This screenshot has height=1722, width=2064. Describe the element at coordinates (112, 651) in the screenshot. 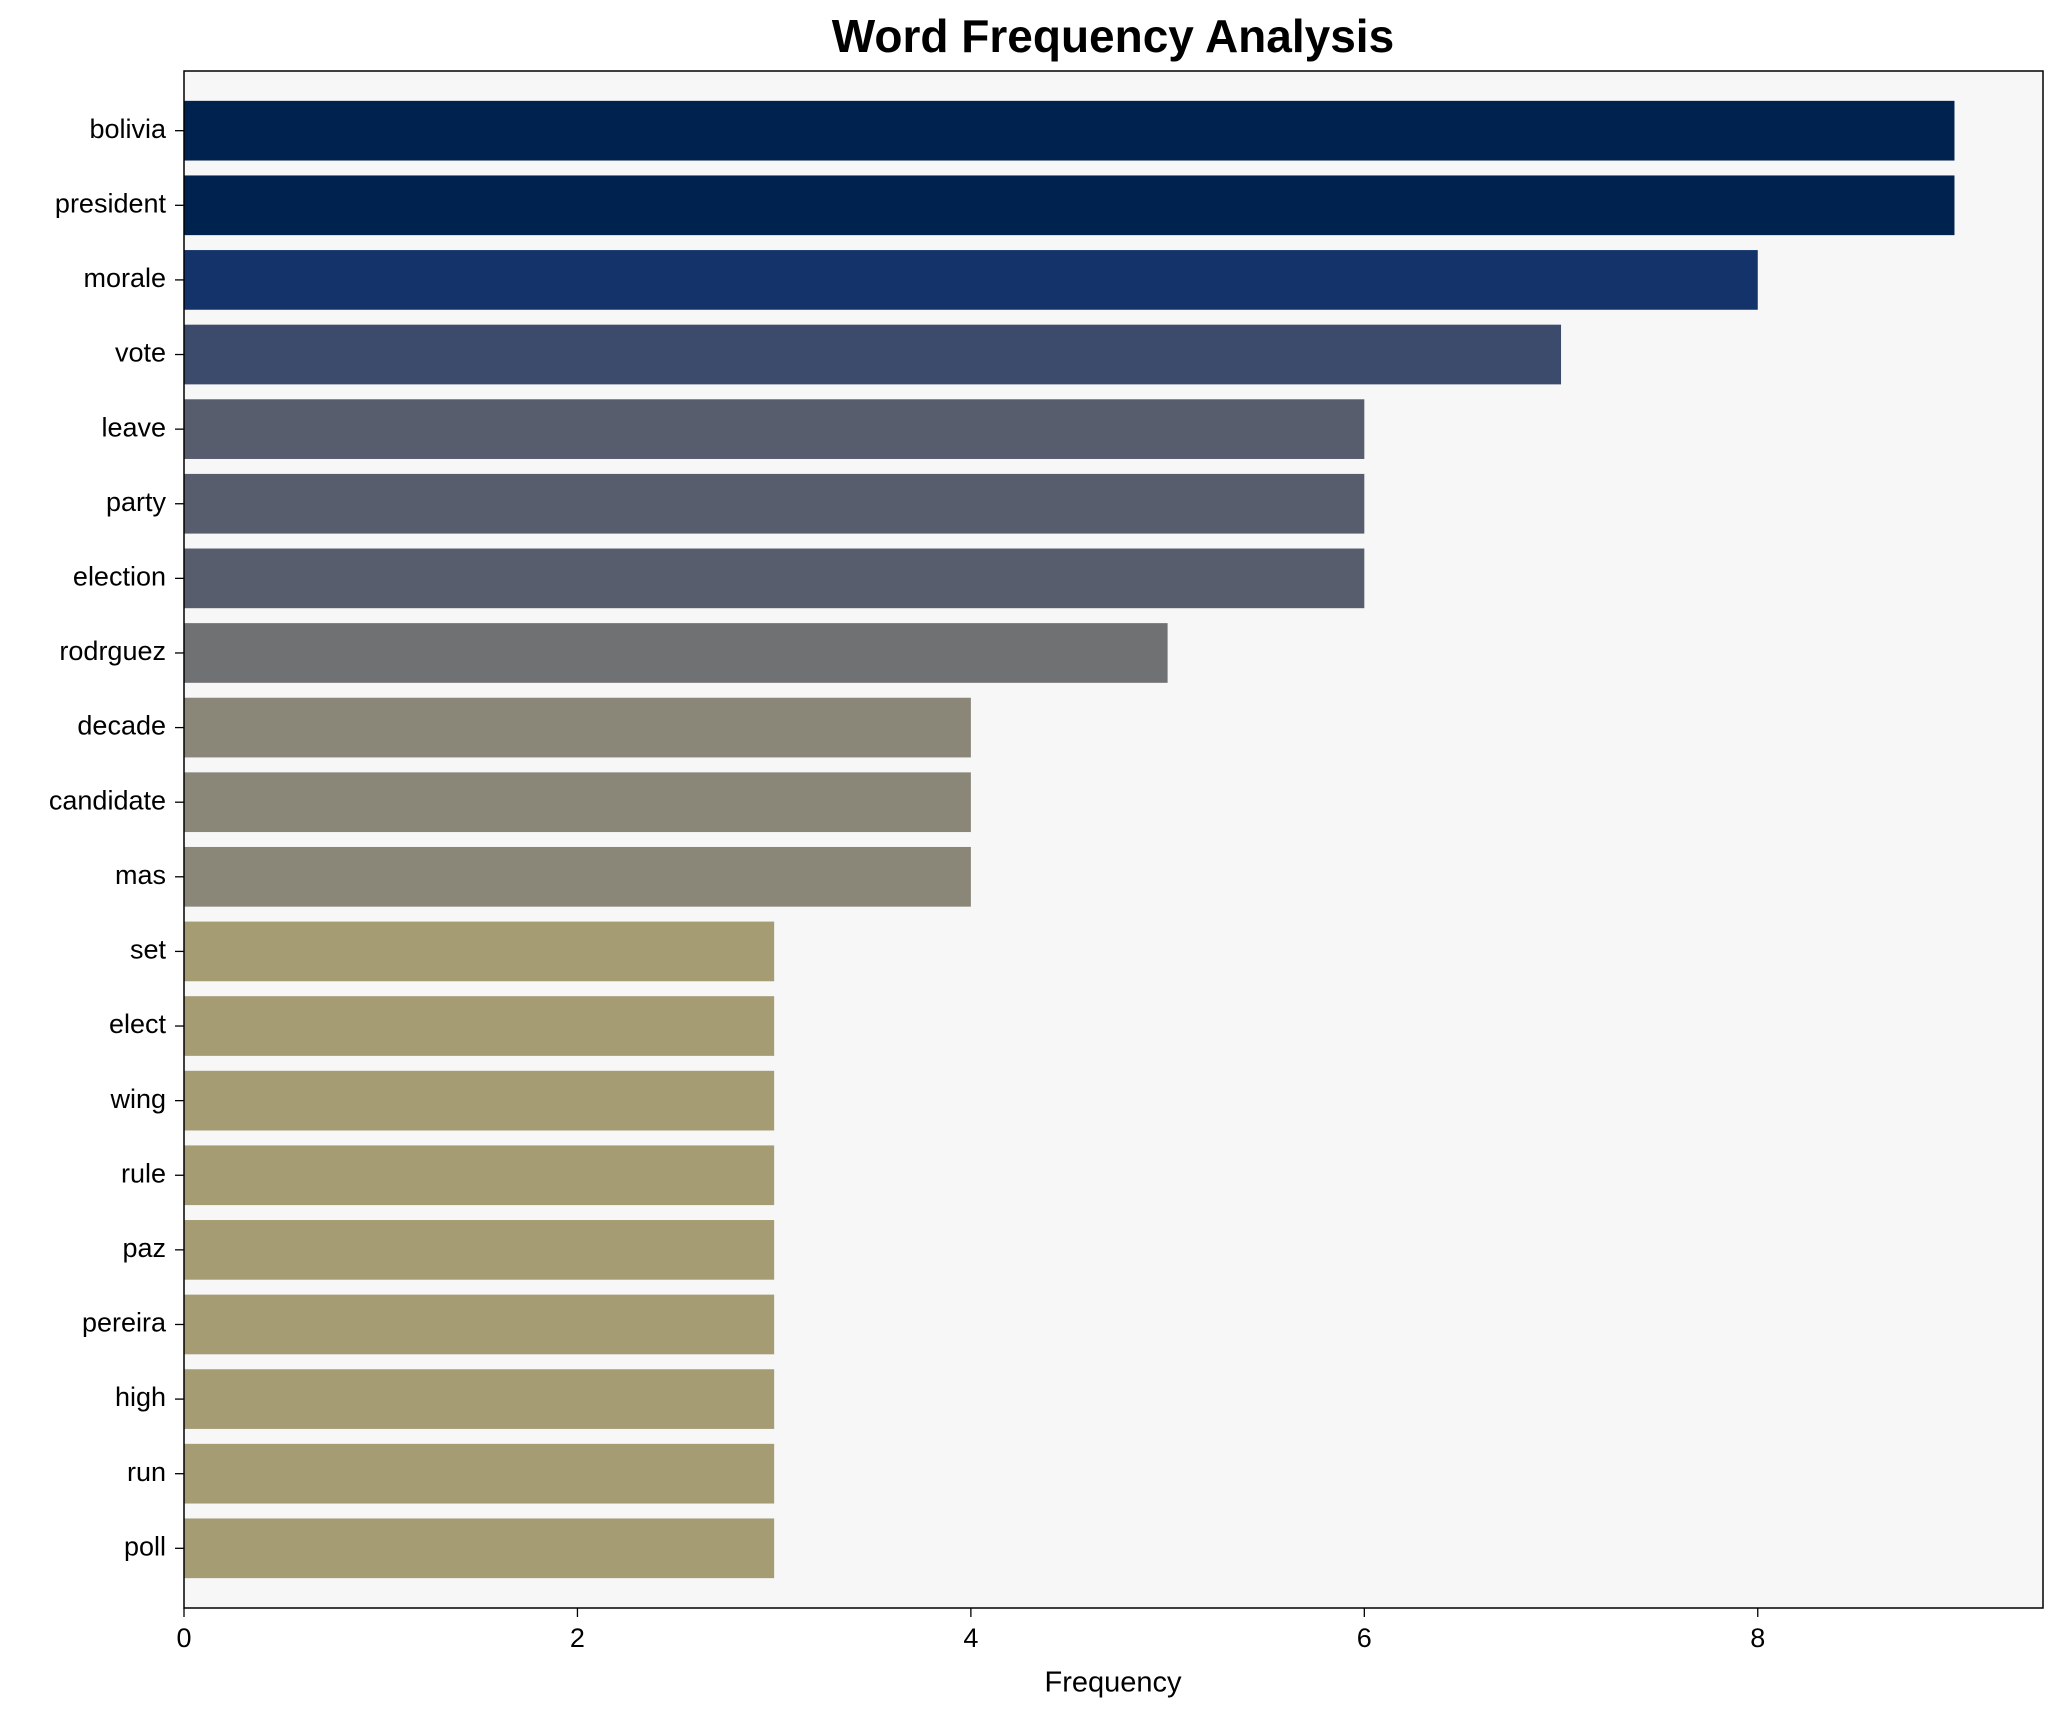

I see `y-tick-label: rodrguez` at that location.